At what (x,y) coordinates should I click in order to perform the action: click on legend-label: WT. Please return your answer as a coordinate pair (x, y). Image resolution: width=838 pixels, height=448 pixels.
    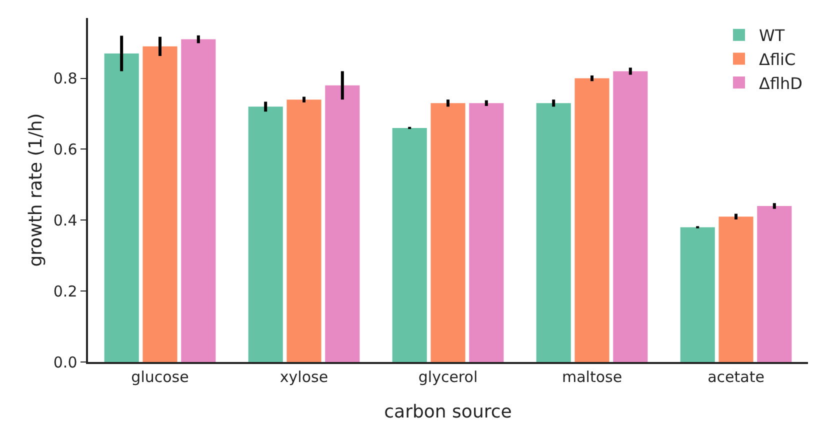
    Looking at the image, I should click on (772, 36).